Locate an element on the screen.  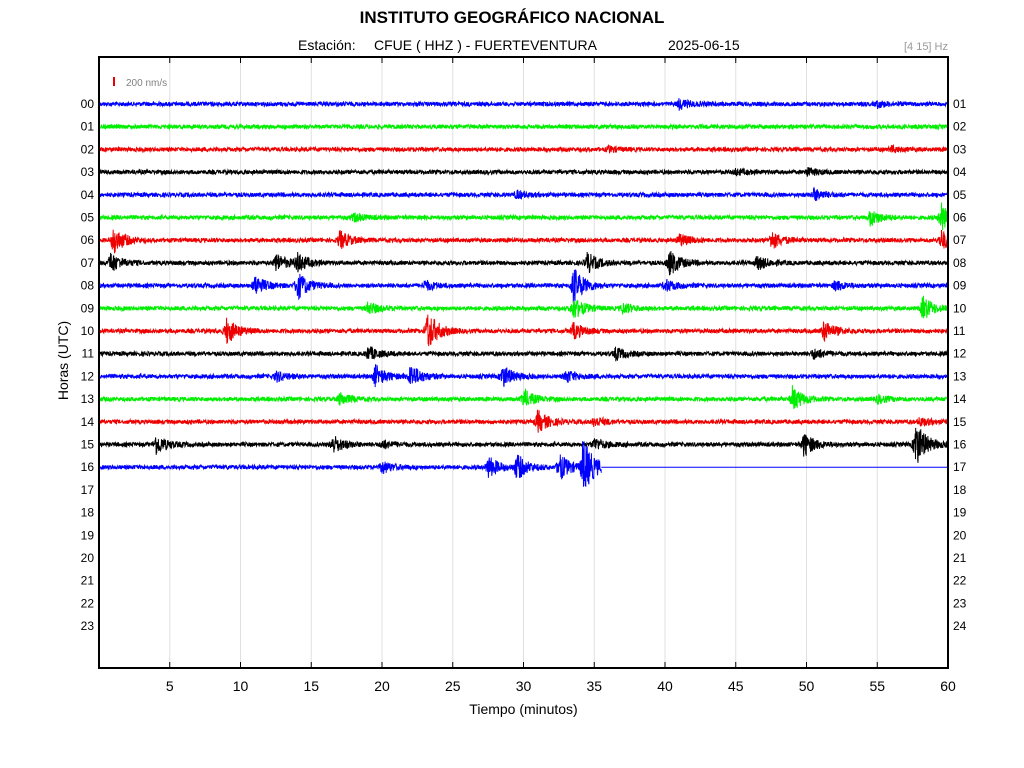
hour-label-left: 04 is located at coordinates (88, 195).